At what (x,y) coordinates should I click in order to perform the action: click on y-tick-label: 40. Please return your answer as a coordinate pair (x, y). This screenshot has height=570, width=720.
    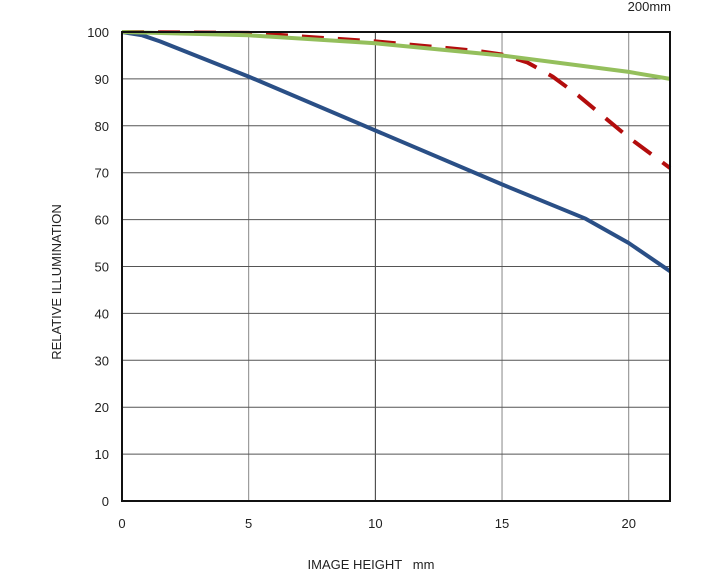
    Looking at the image, I should click on (102, 313).